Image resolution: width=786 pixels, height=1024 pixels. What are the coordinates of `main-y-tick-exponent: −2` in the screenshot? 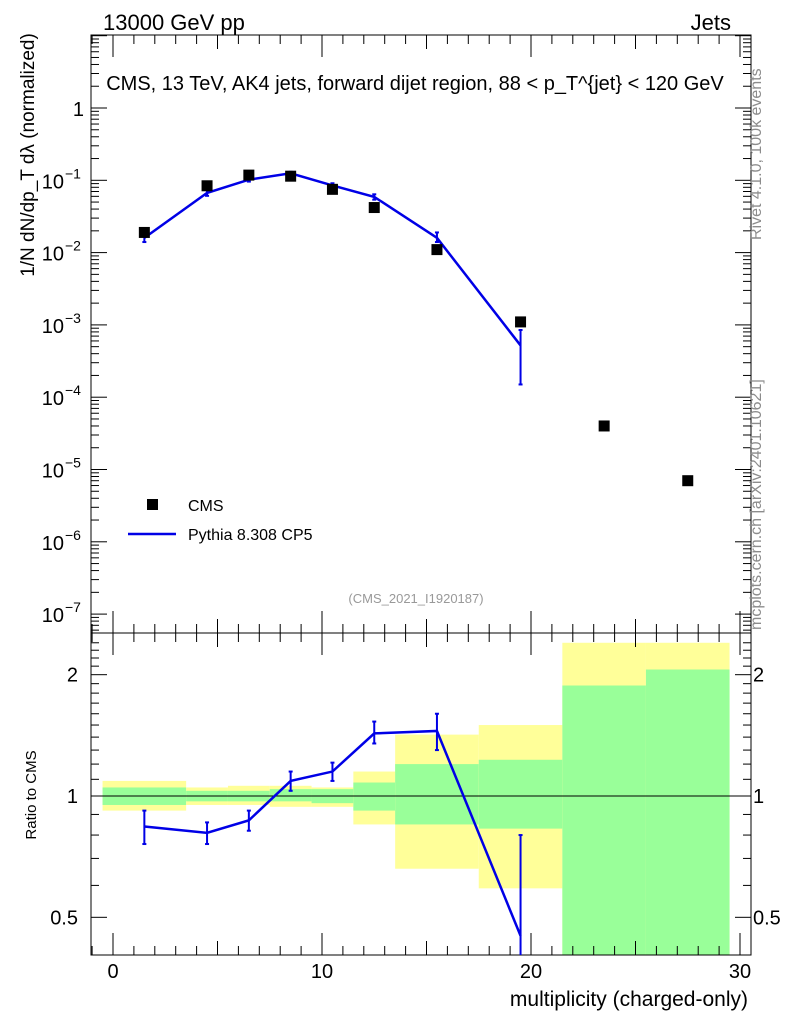 It's located at (73, 246).